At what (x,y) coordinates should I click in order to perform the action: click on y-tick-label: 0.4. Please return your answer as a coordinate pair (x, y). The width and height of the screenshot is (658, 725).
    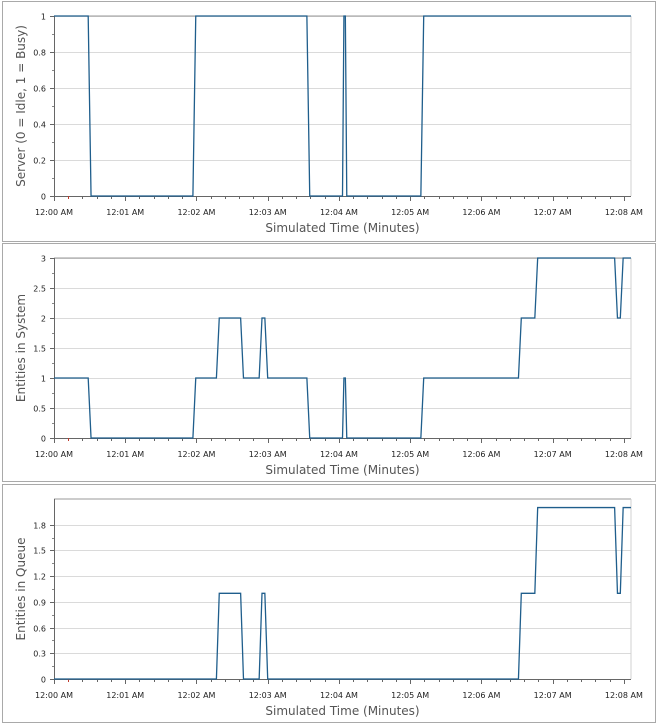
    Looking at the image, I should click on (39, 125).